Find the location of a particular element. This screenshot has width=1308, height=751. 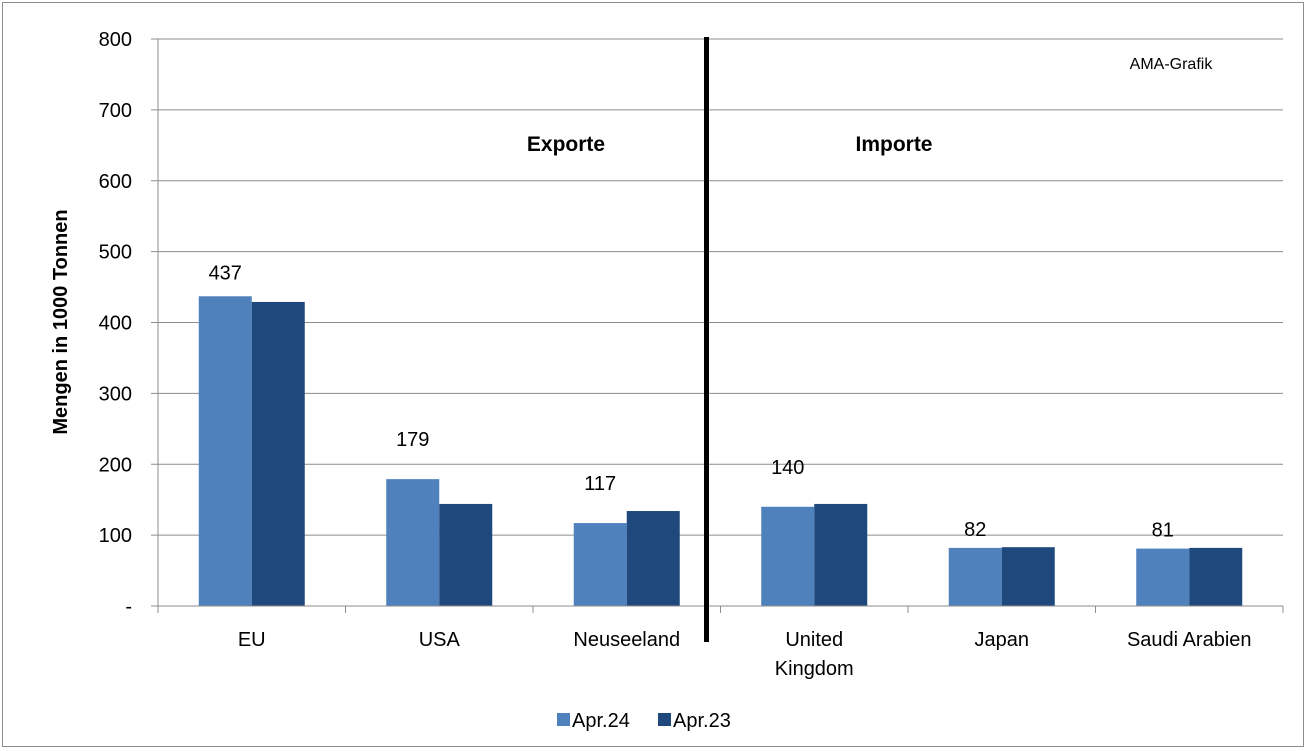

y-tick-label: 600 is located at coordinates (115, 182).